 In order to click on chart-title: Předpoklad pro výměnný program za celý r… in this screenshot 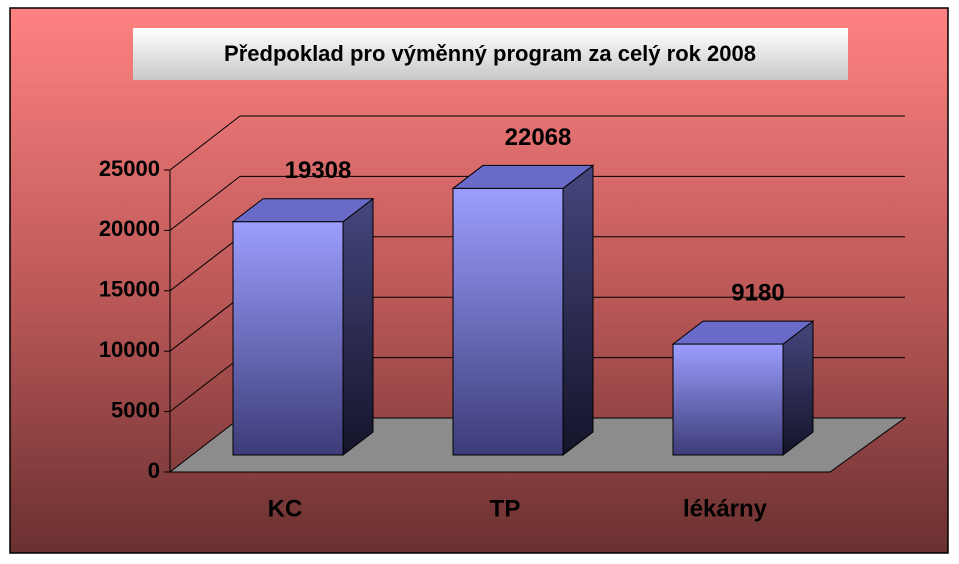, I will do `click(490, 53)`.